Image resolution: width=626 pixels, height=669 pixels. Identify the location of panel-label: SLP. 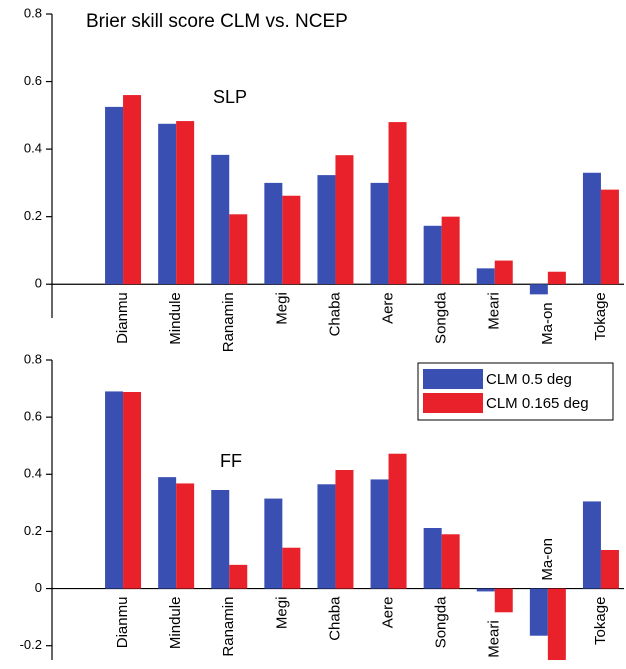
(230, 97).